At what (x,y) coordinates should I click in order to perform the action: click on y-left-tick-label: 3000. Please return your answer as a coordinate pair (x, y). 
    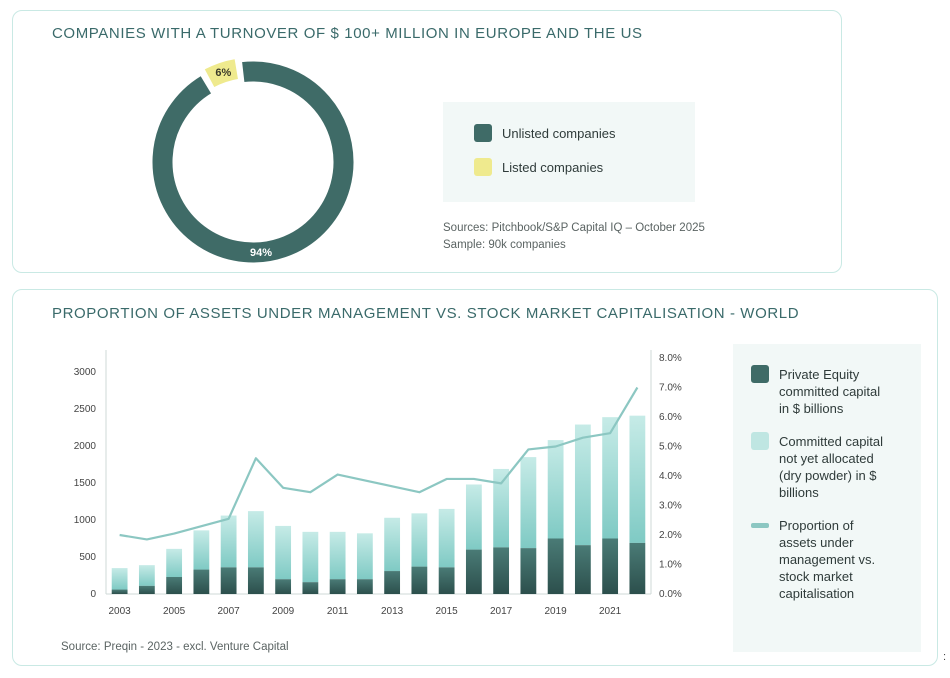
    Looking at the image, I should click on (85, 372).